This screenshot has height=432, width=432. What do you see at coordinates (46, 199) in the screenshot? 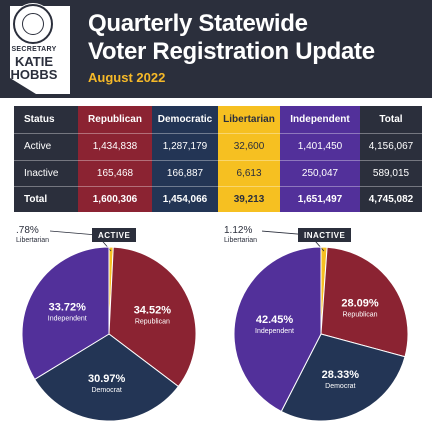
I see `table-cell-status: Total` at bounding box center [46, 199].